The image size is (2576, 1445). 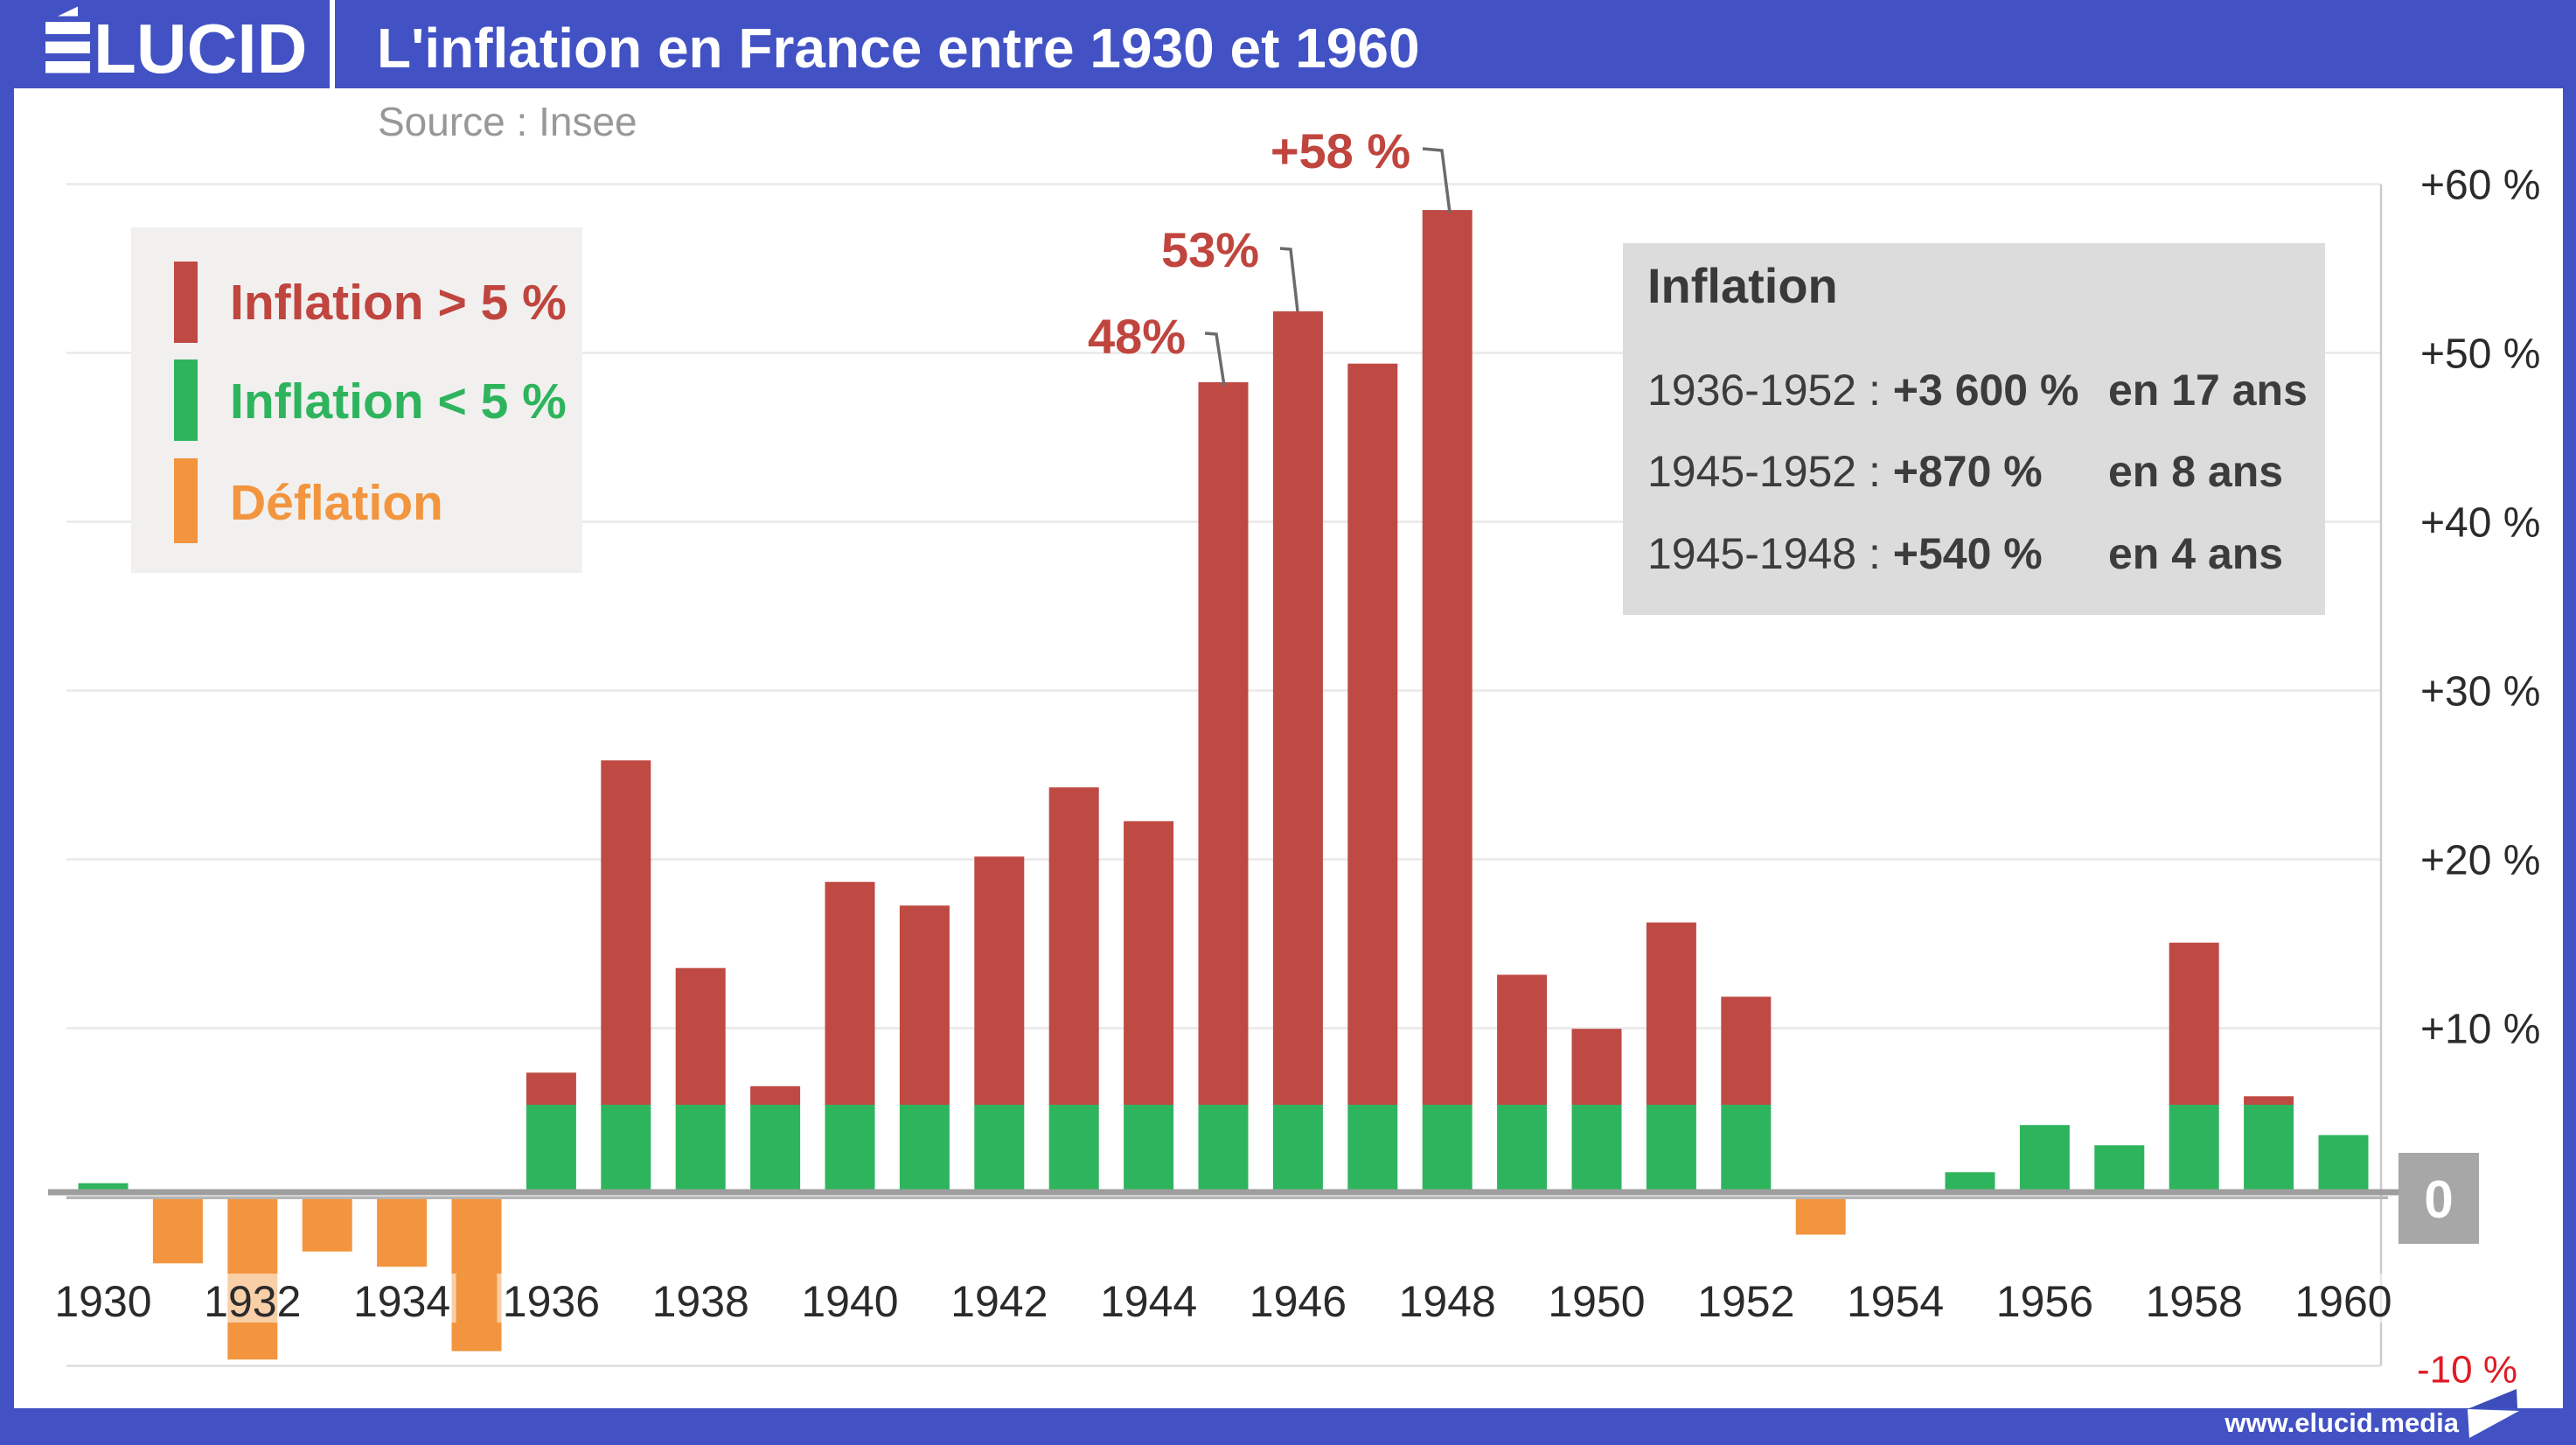 I want to click on svg-text: 1945-1952 : +870 %, so click(x=1845, y=471).